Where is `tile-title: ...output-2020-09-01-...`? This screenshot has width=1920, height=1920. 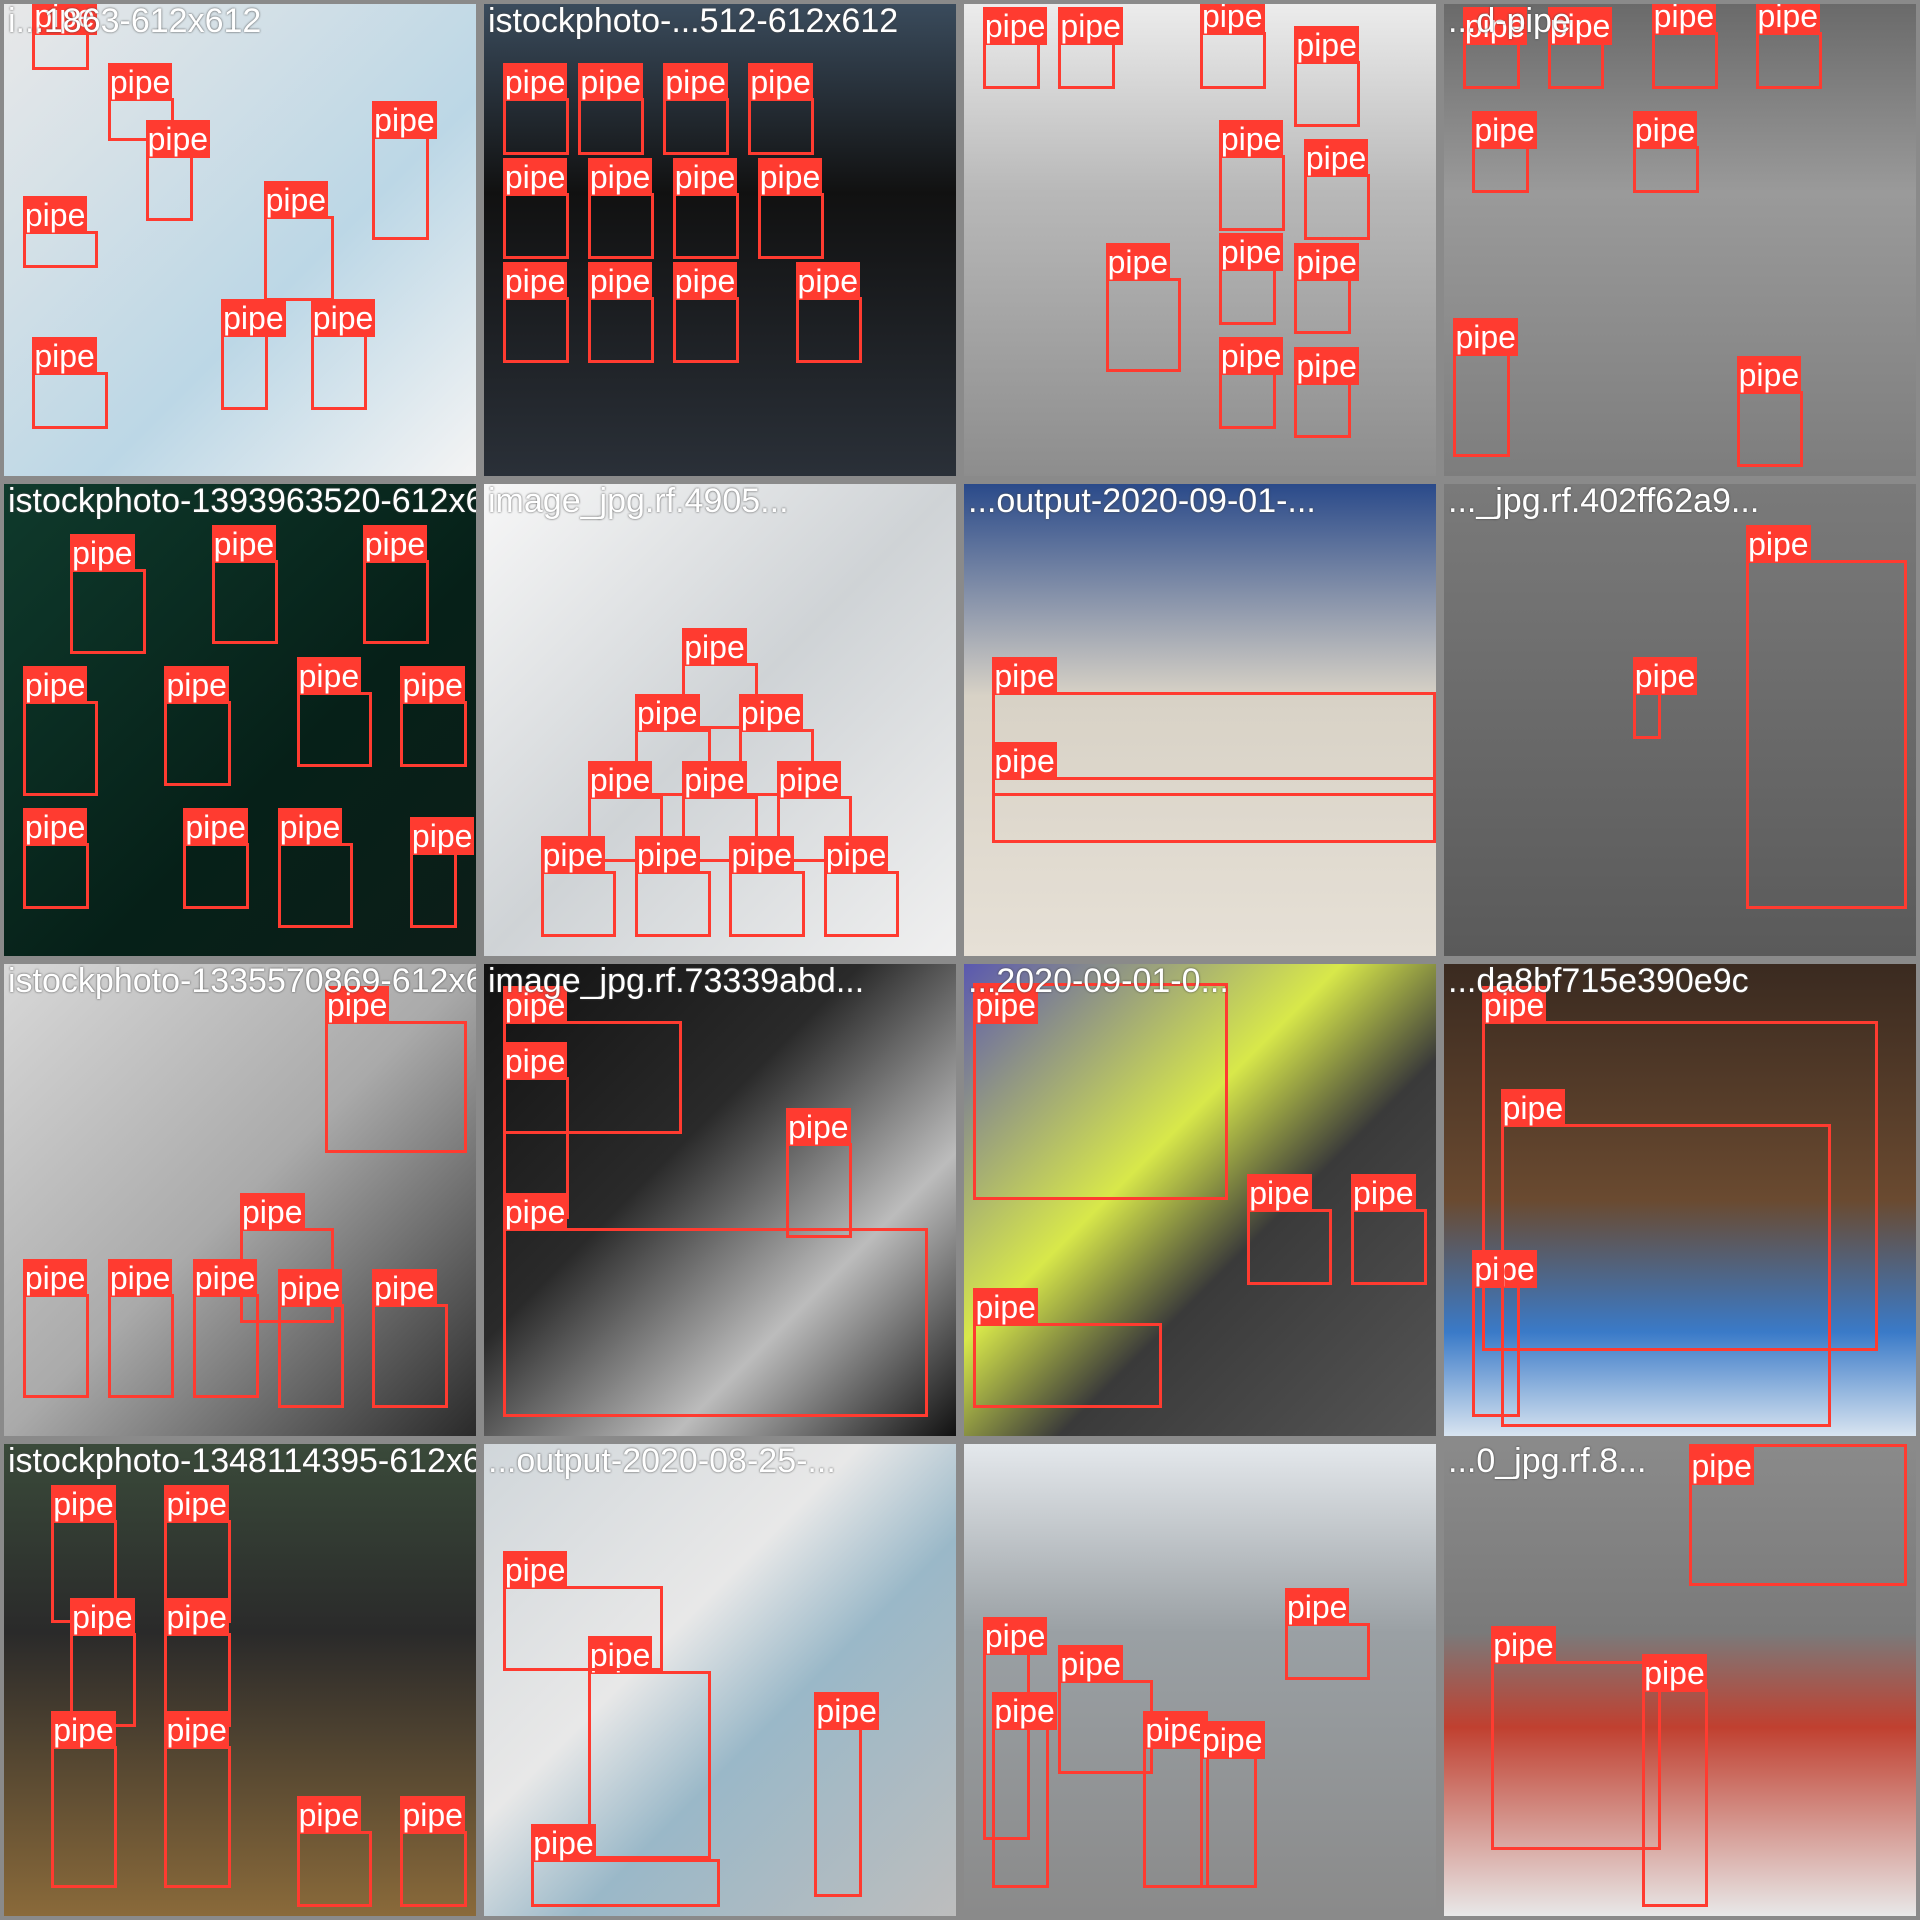
tile-title: ...output-2020-09-01-... is located at coordinates (1142, 501).